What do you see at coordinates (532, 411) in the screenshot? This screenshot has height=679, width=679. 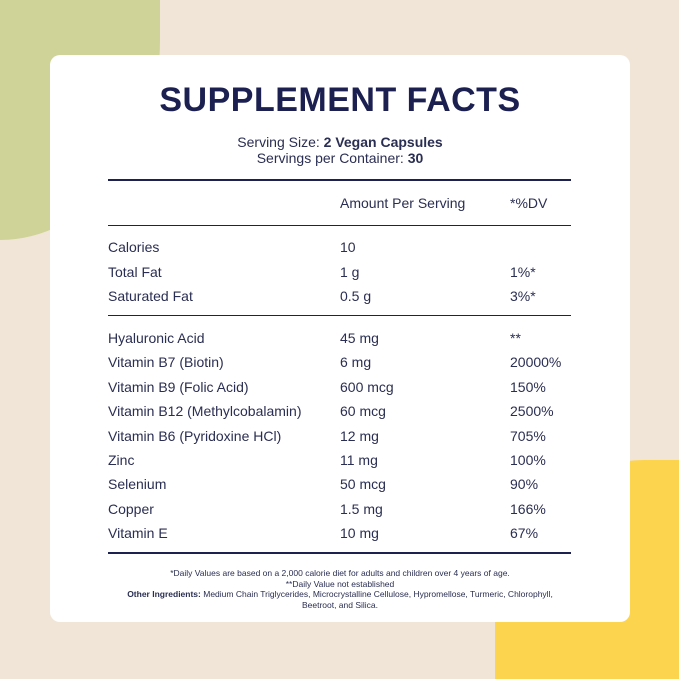 I see `nutrient-dv: 2500%` at bounding box center [532, 411].